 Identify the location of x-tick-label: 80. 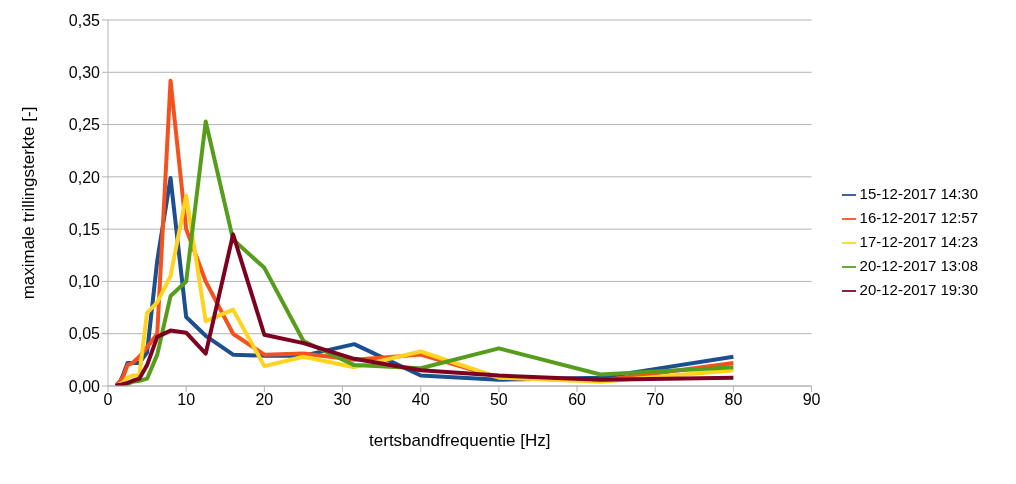
(733, 400).